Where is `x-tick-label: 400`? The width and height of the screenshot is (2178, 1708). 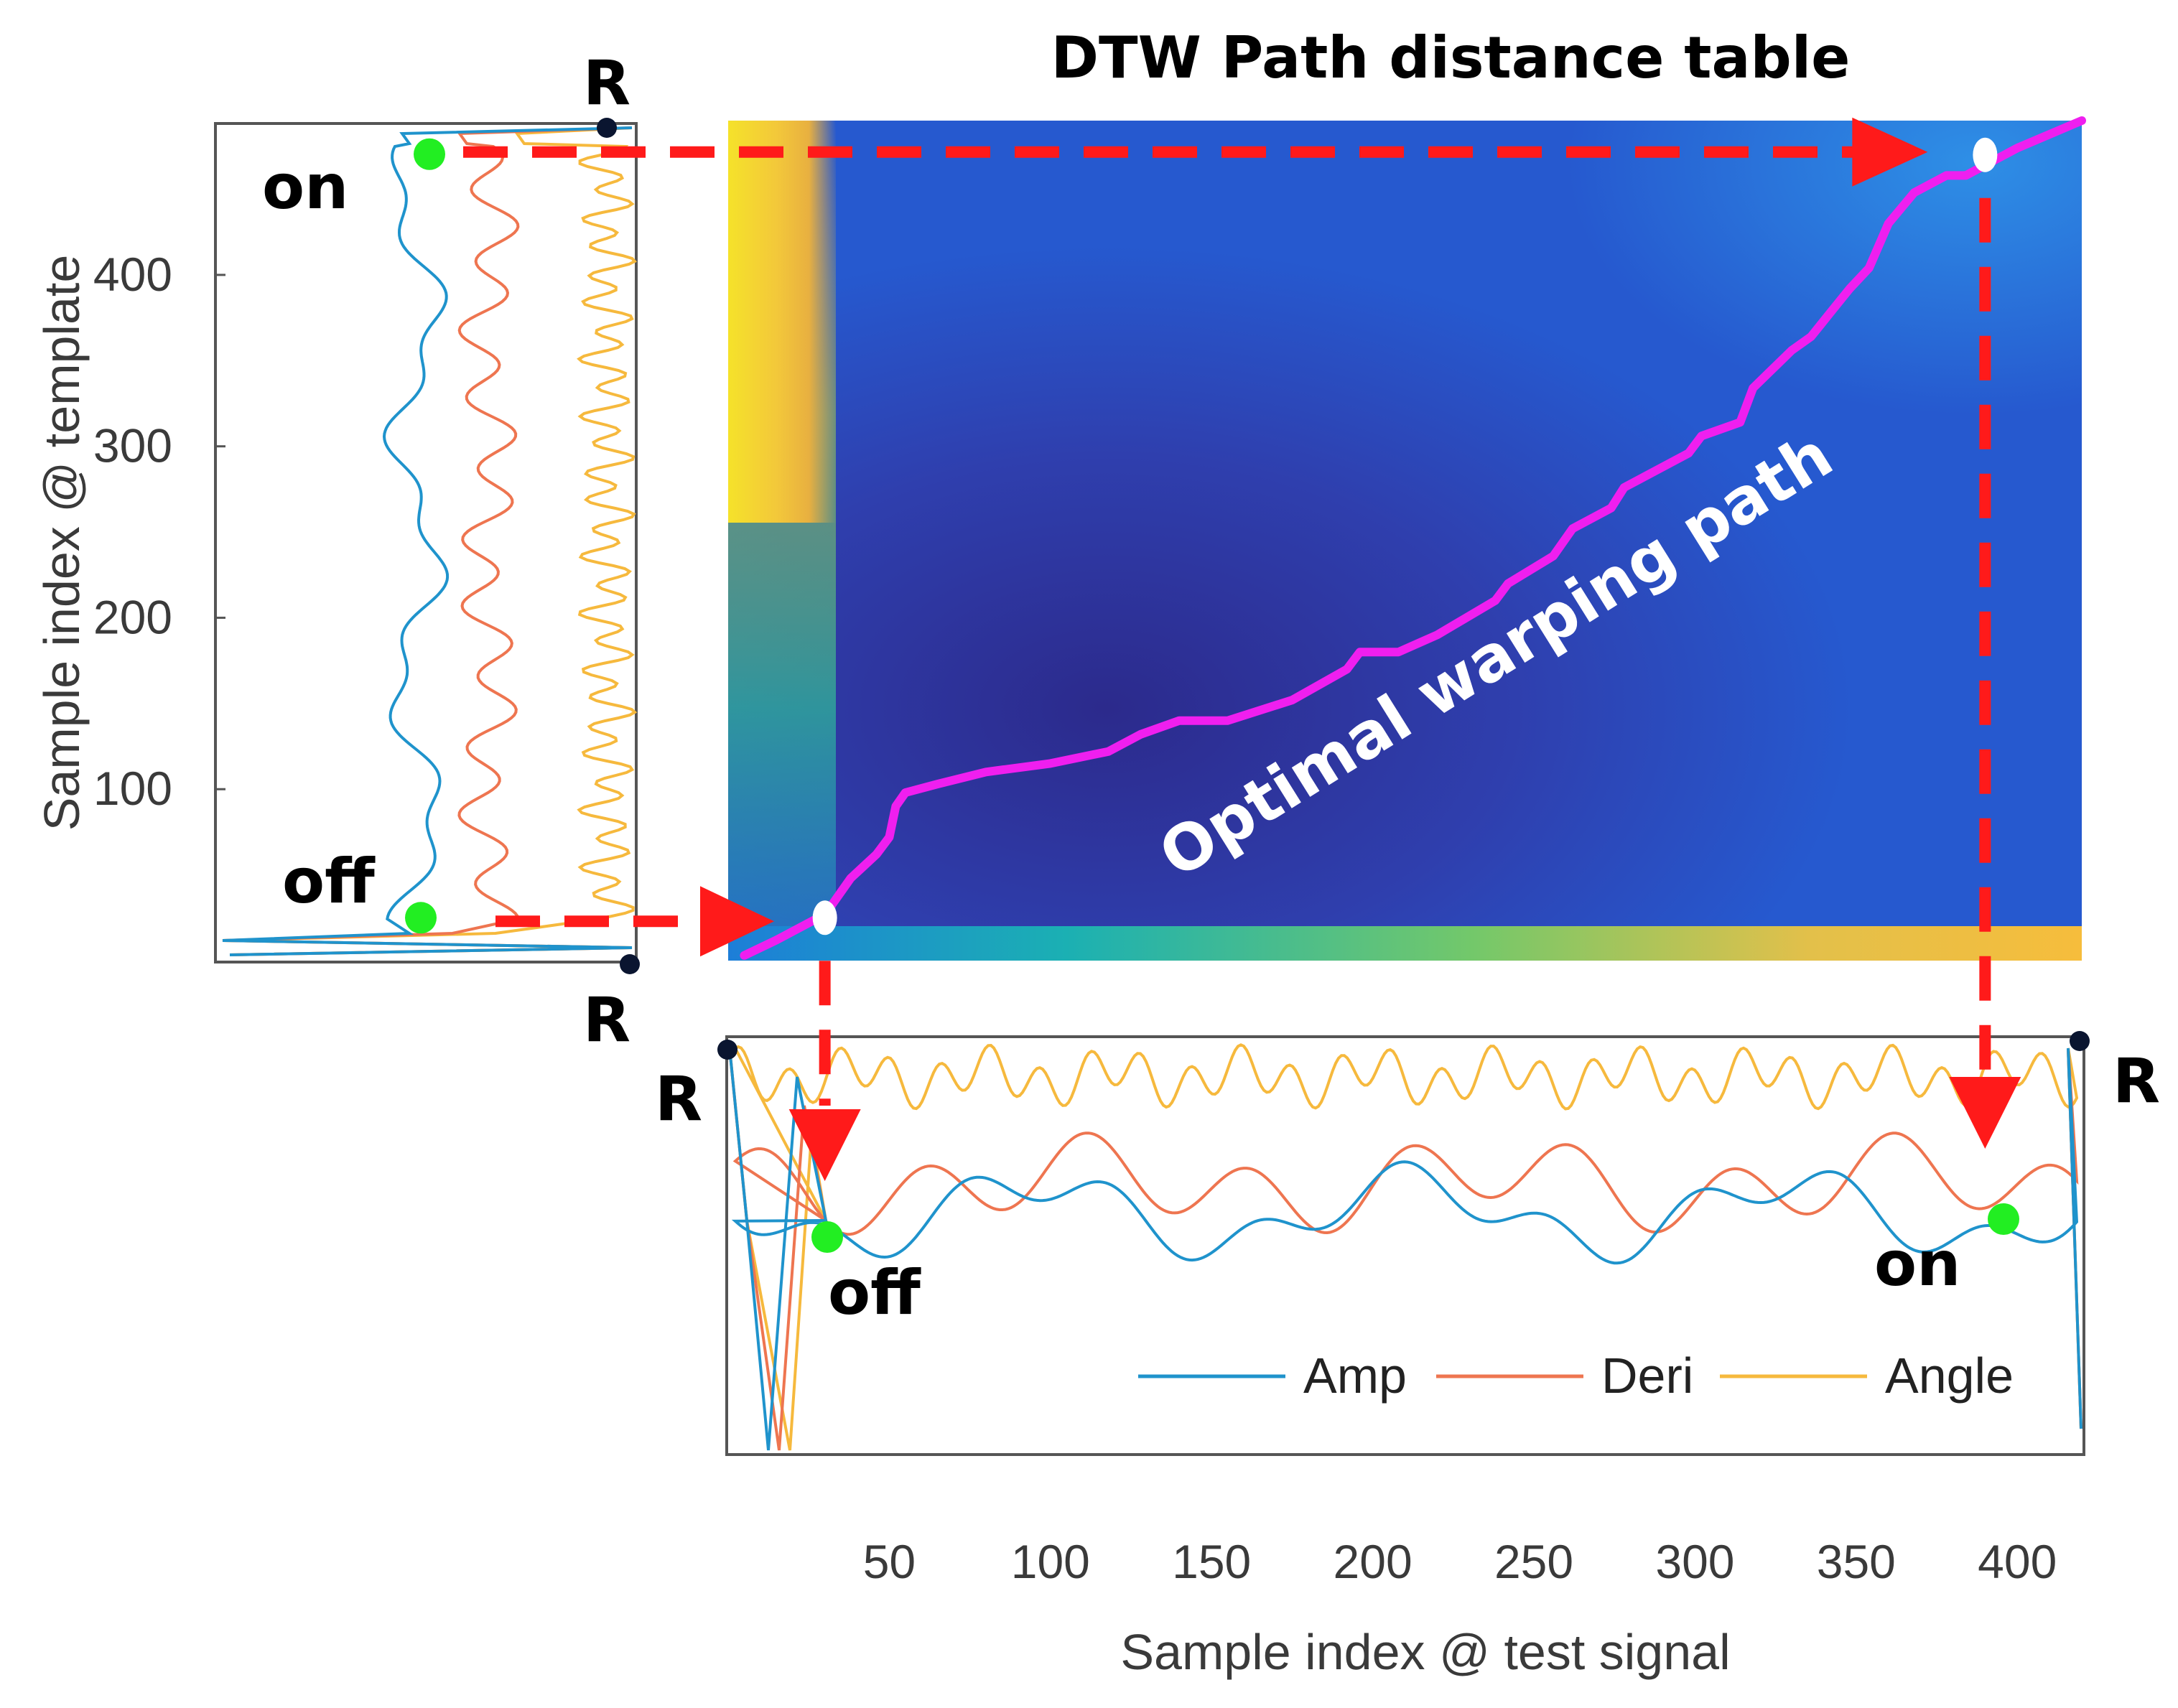 x-tick-label: 400 is located at coordinates (2017, 1561).